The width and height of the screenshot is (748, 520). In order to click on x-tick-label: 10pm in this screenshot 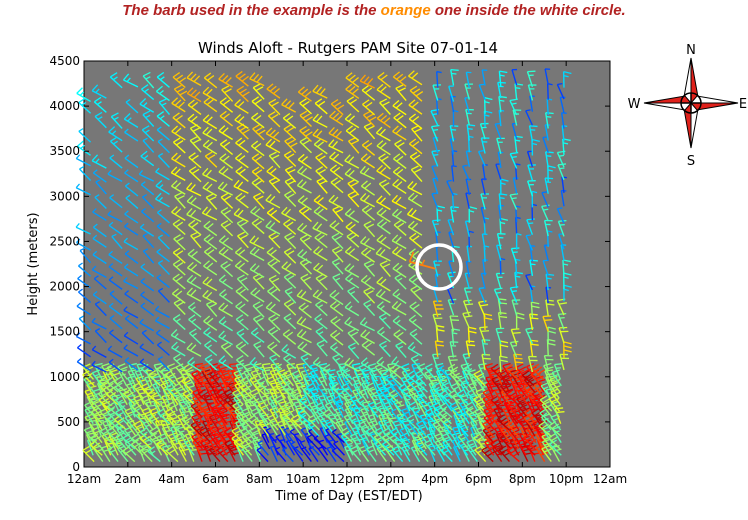, I will do `click(566, 479)`.